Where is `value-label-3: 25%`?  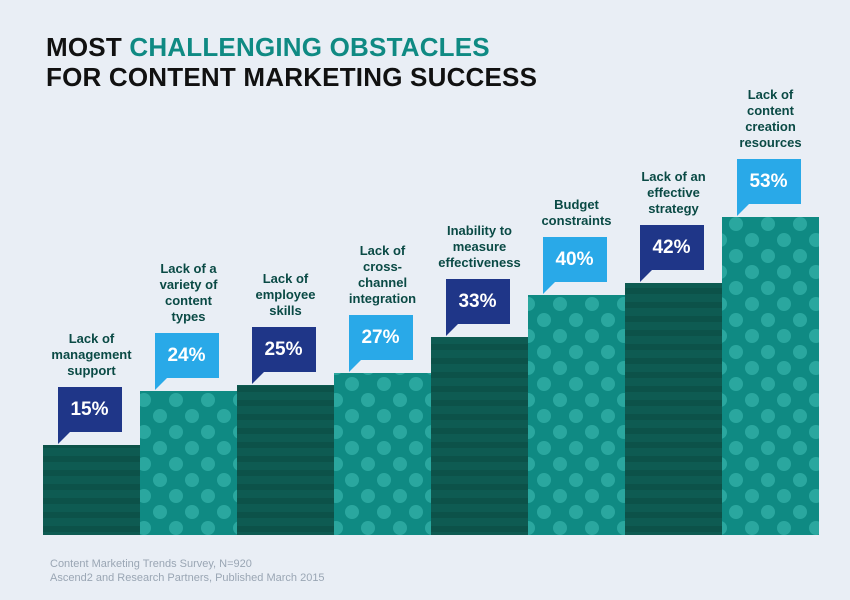 value-label-3: 25% is located at coordinates (283, 355).